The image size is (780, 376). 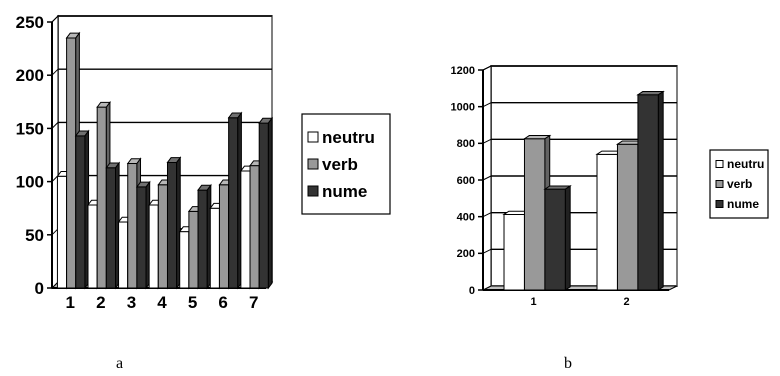 What do you see at coordinates (131, 302) in the screenshot?
I see `x-tick-label: 3` at bounding box center [131, 302].